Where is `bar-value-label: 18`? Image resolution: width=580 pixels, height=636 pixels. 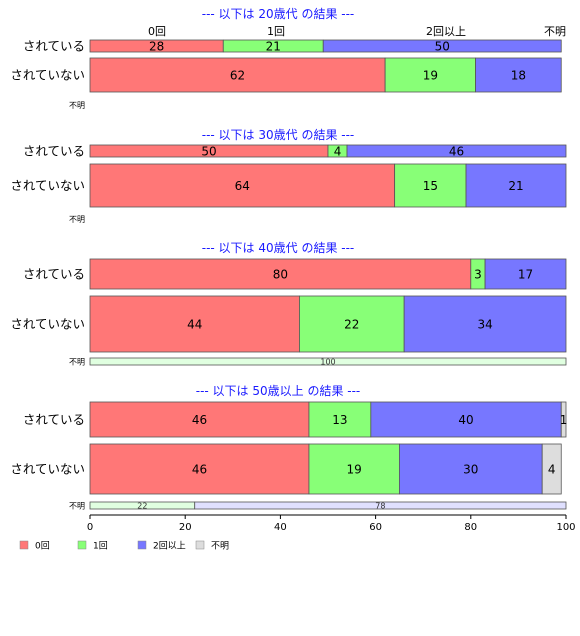 bar-value-label: 18 is located at coordinates (518, 76).